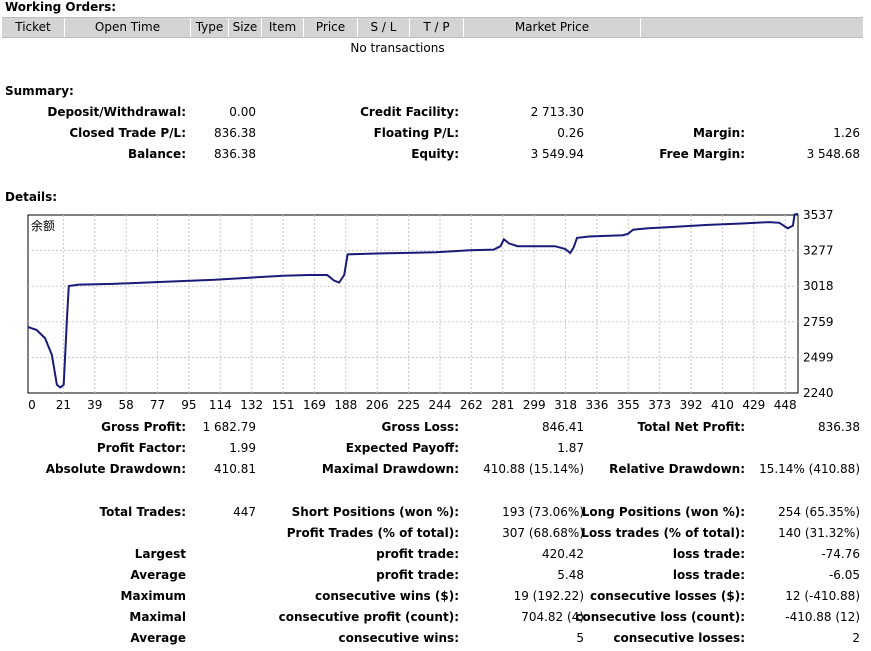 This screenshot has height=651, width=871. Describe the element at coordinates (402, 448) in the screenshot. I see `expected-payoff-label: Expected Payoff:` at that location.